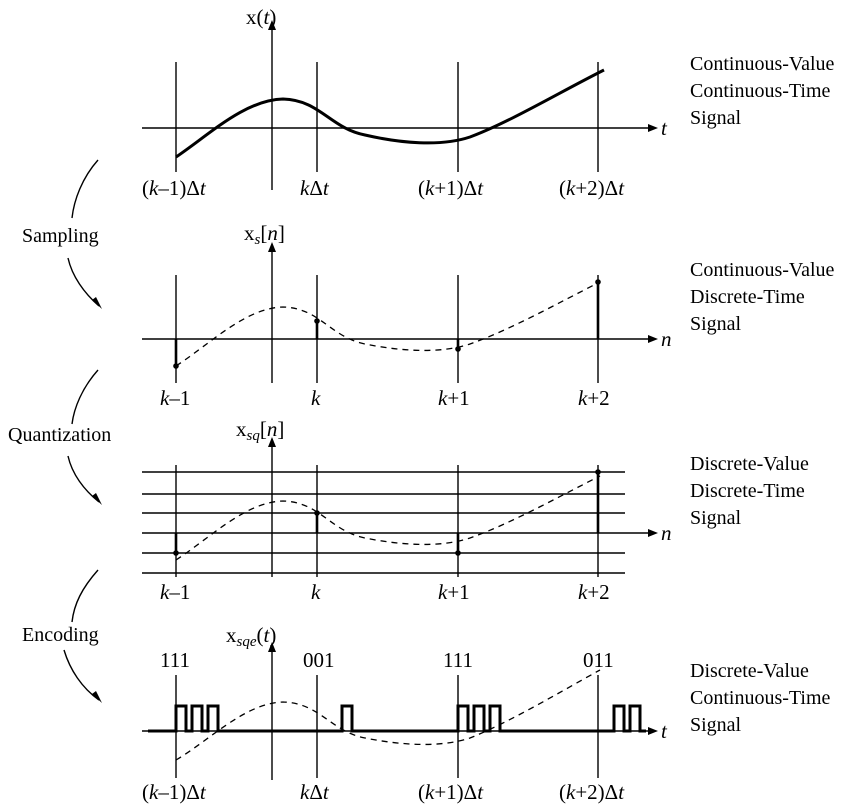 This screenshot has height=805, width=859. Describe the element at coordinates (598, 660) in the screenshot. I see `code-label: 011` at that location.